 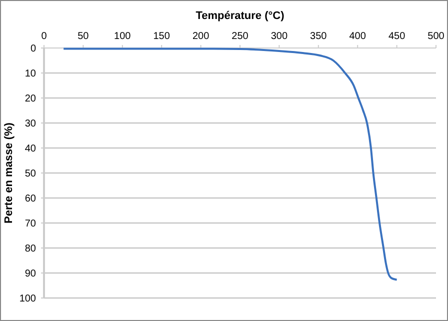 What do you see at coordinates (201, 36) in the screenshot?
I see `x-tick-label: 200` at bounding box center [201, 36].